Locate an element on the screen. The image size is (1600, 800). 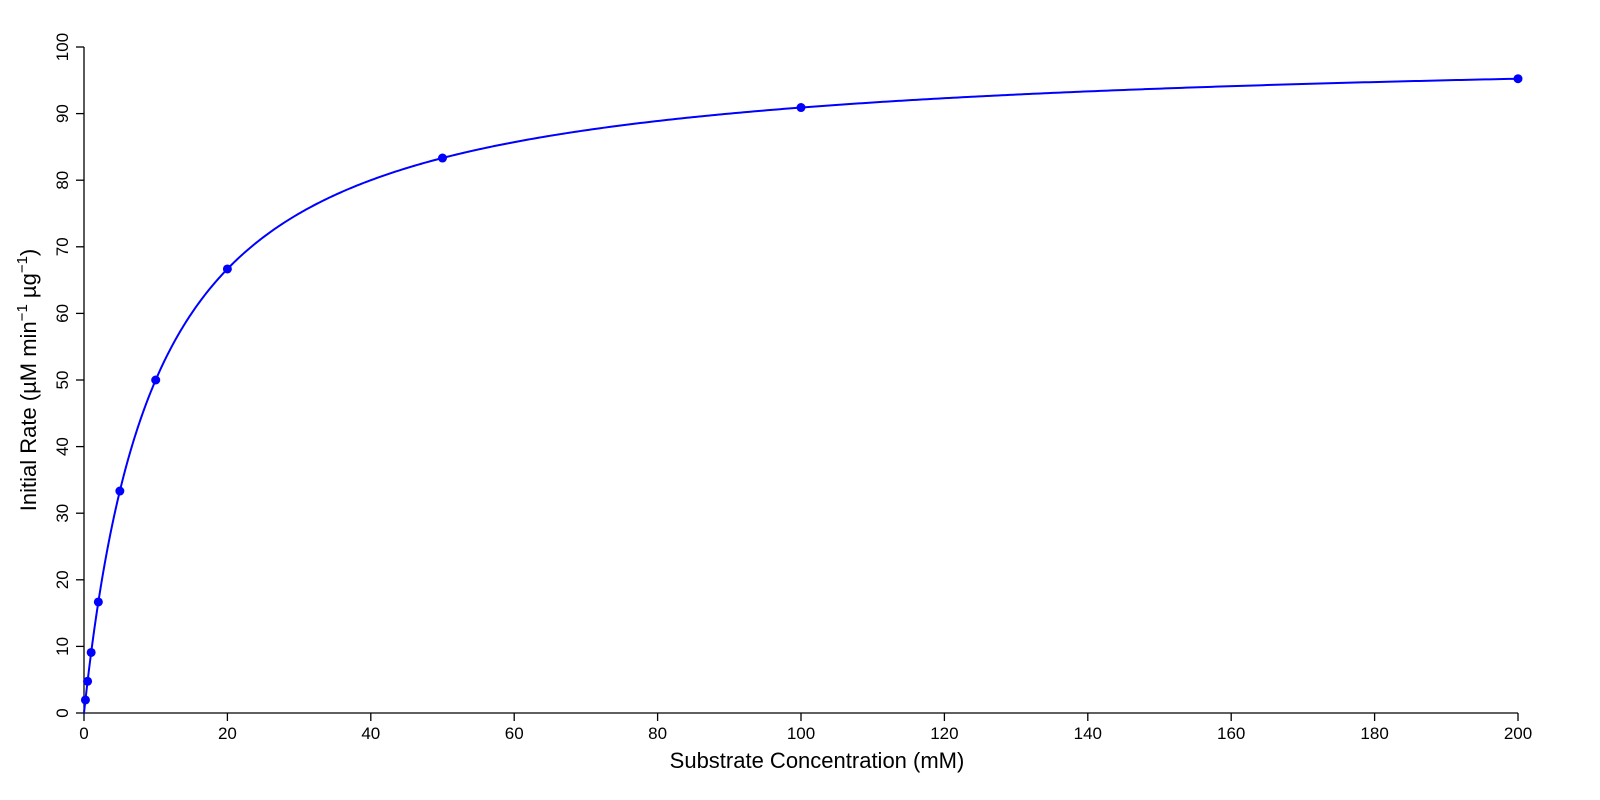
x-tick-label: 140 is located at coordinates (1088, 733).